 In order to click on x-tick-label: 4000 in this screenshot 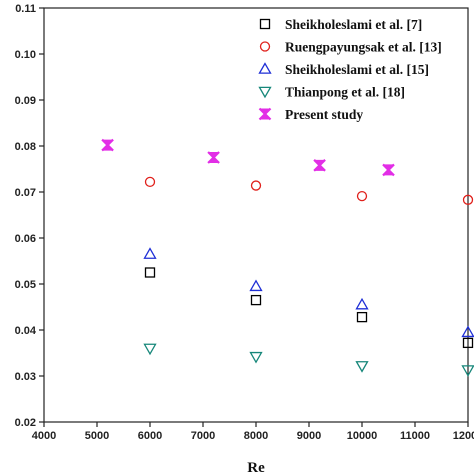, I will do `click(44, 436)`.